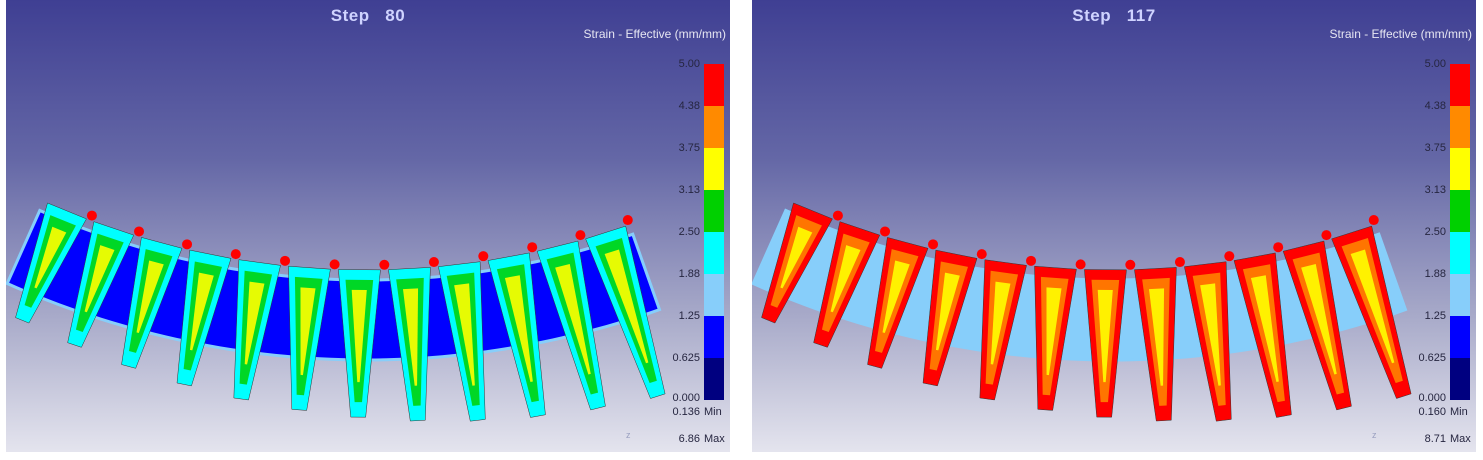 Image resolution: width=1483 pixels, height=460 pixels. Describe the element at coordinates (689, 439) in the screenshot. I see `max-value: 6.86` at that location.